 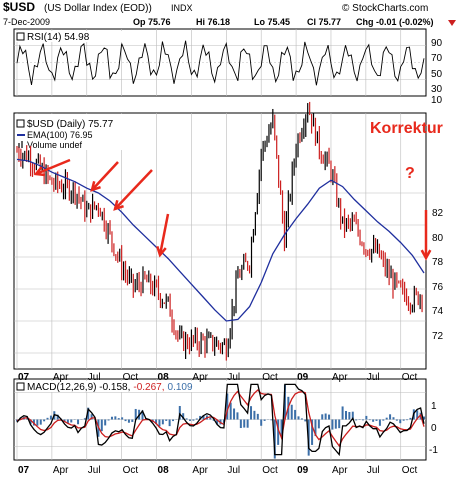 I want to click on rsi-legend-swatch, so click(x=20, y=36).